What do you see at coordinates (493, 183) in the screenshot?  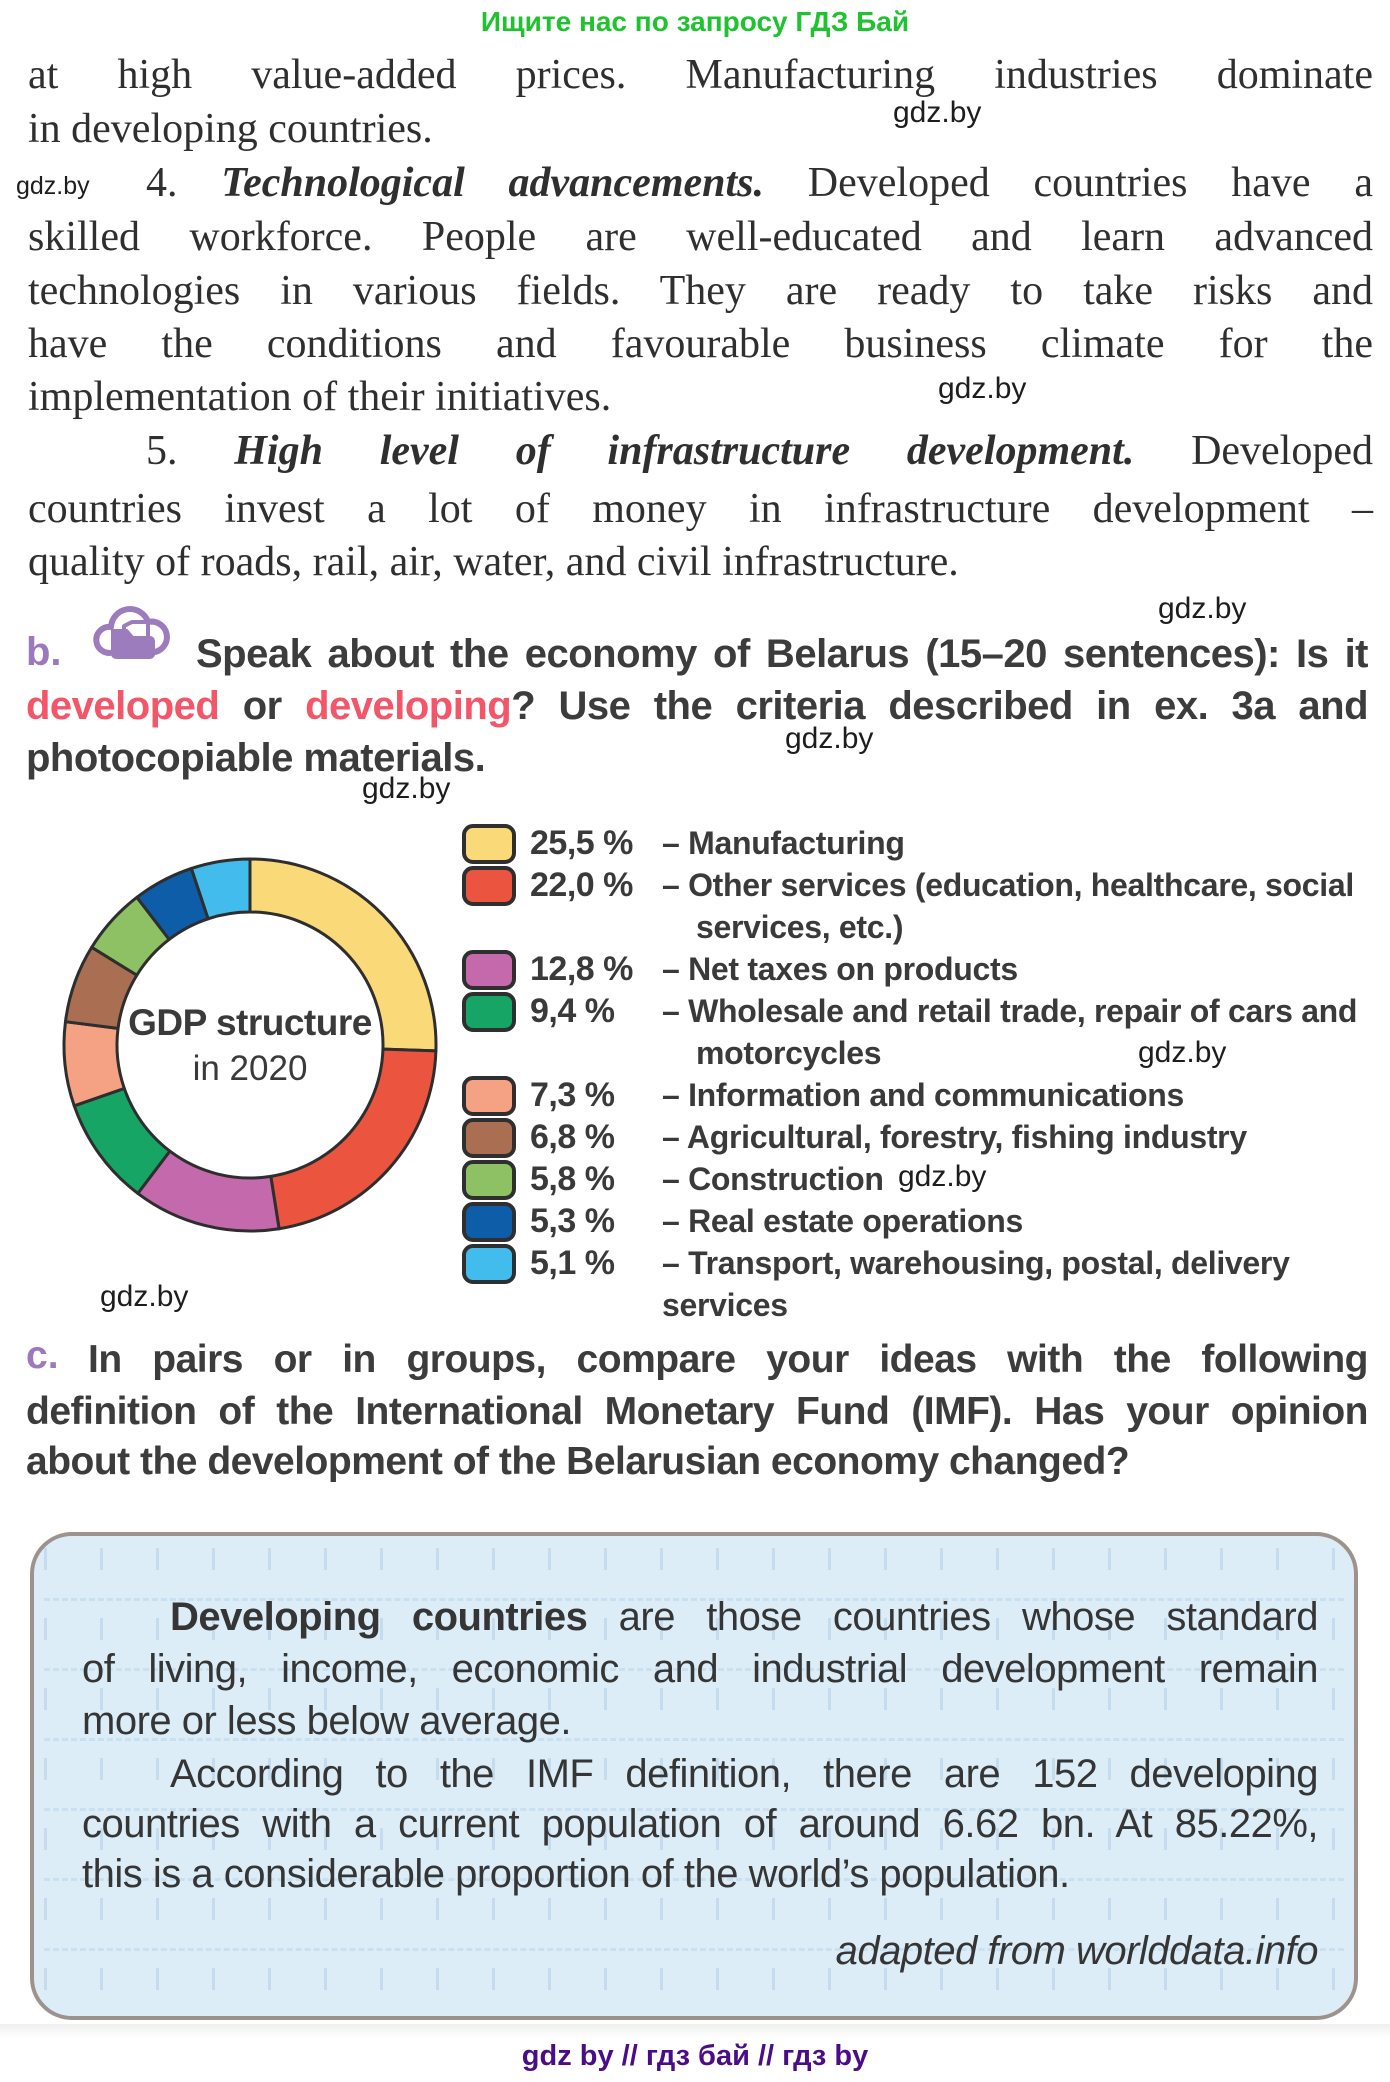 I see `emphasis-text: Technological advancements.` at bounding box center [493, 183].